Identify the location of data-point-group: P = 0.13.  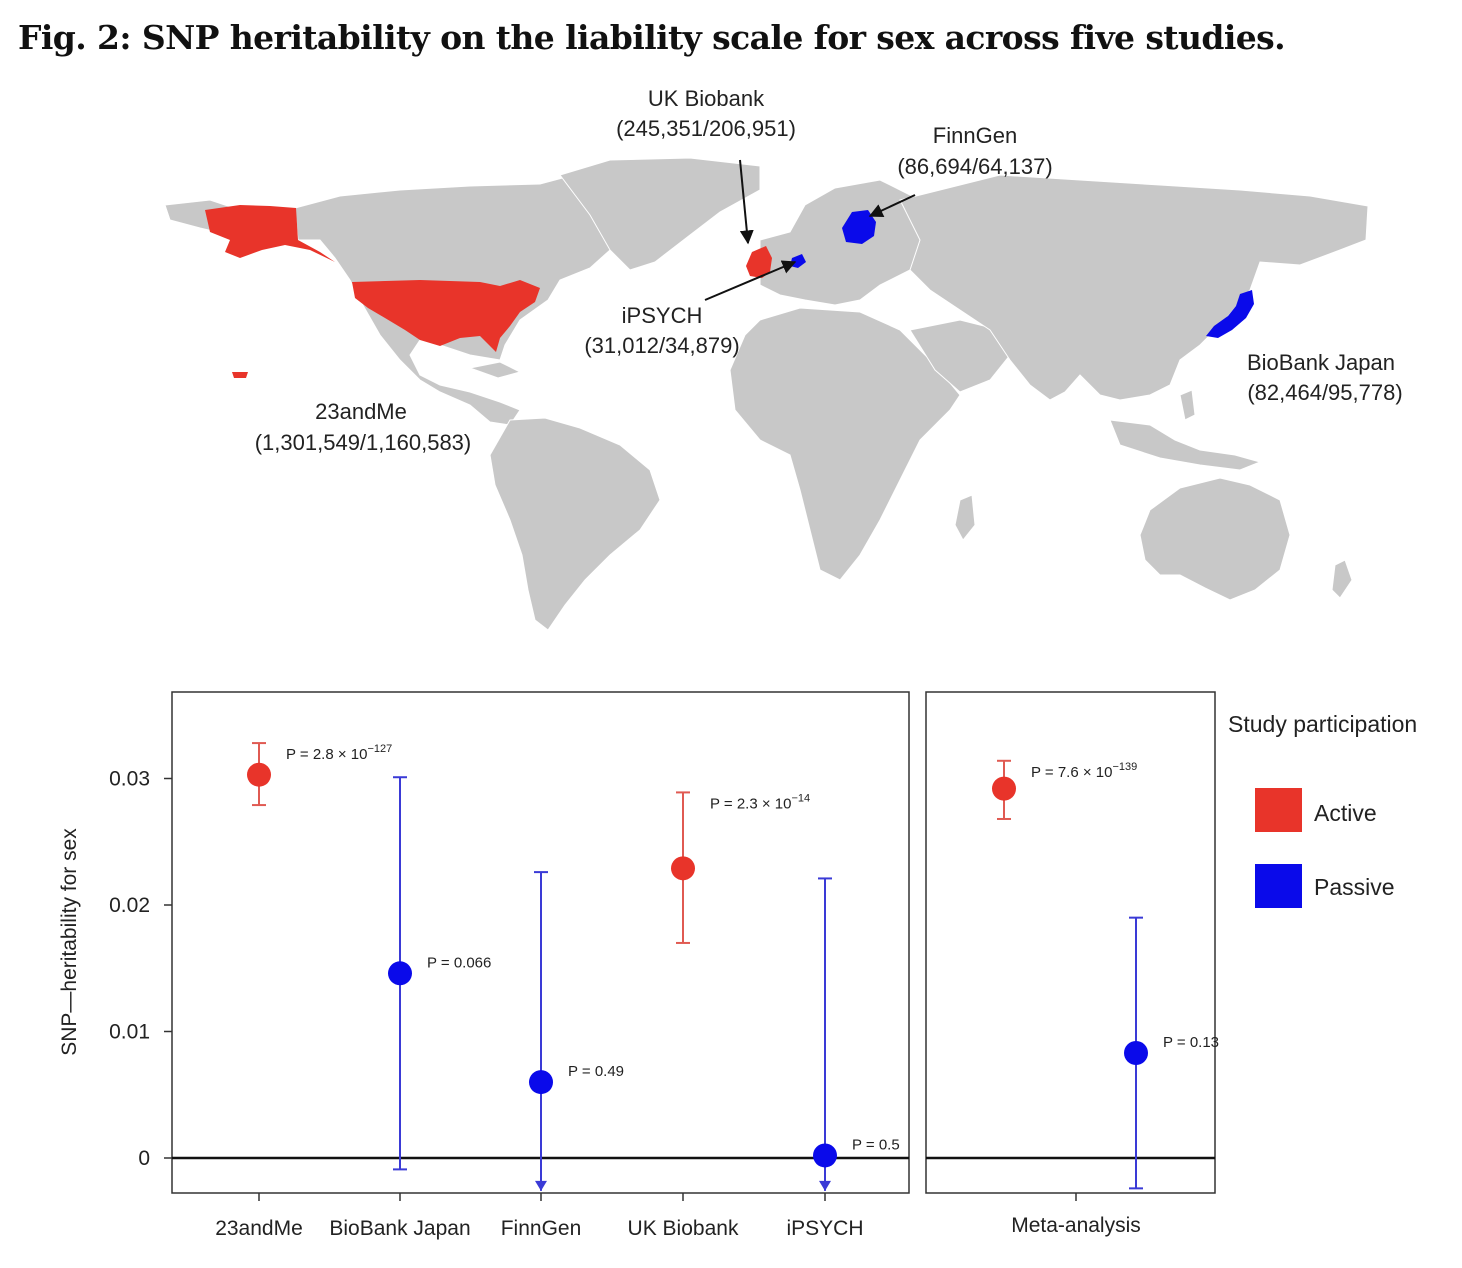
(1171, 1053).